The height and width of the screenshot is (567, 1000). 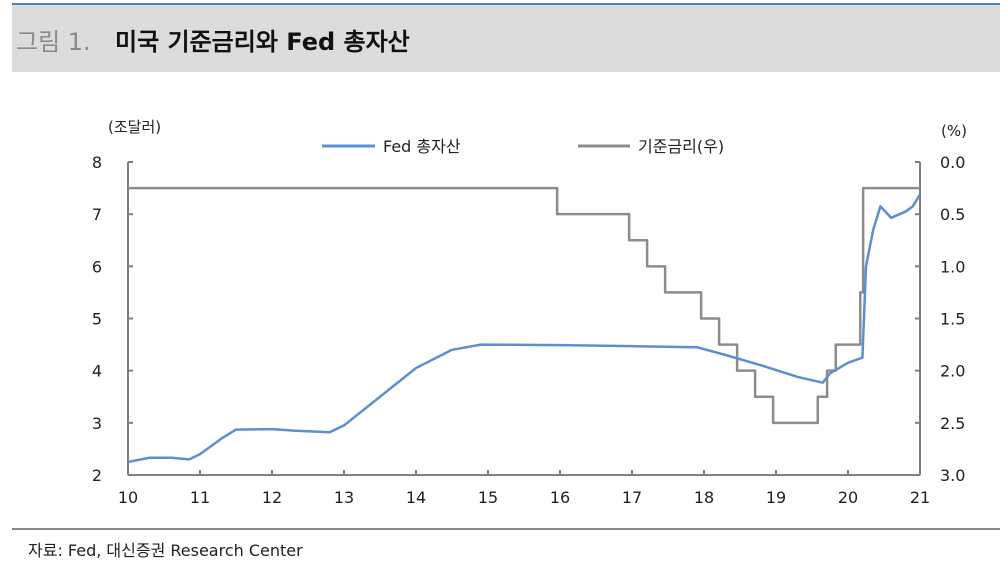 What do you see at coordinates (97, 162) in the screenshot?
I see `left-y-tick-label: 8` at bounding box center [97, 162].